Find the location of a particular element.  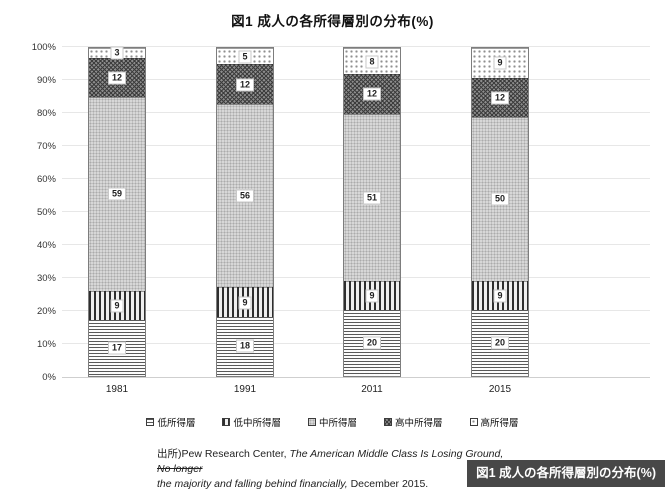

y-tick-label: 10% is located at coordinates (46, 344).